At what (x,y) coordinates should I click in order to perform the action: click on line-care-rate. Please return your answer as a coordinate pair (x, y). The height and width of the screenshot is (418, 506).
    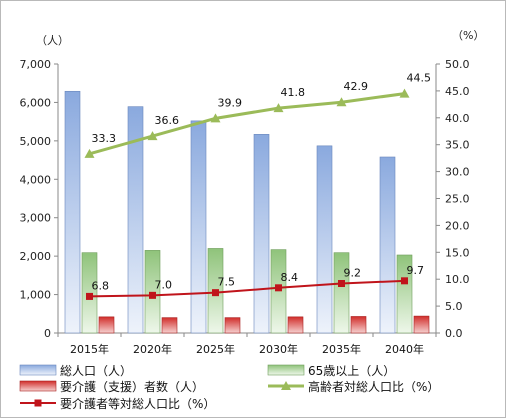
    Looking at the image, I should click on (247, 288).